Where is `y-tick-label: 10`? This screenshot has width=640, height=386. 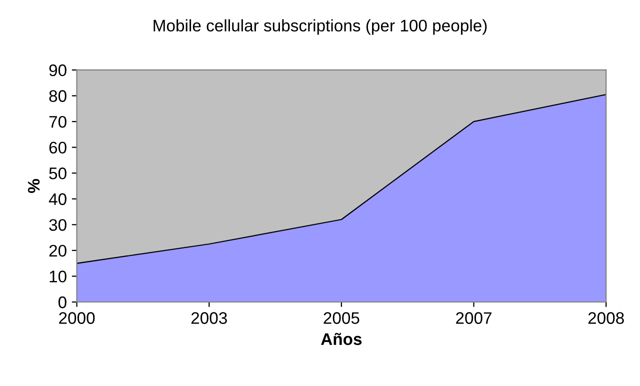 y-tick-label: 10 is located at coordinates (58, 276).